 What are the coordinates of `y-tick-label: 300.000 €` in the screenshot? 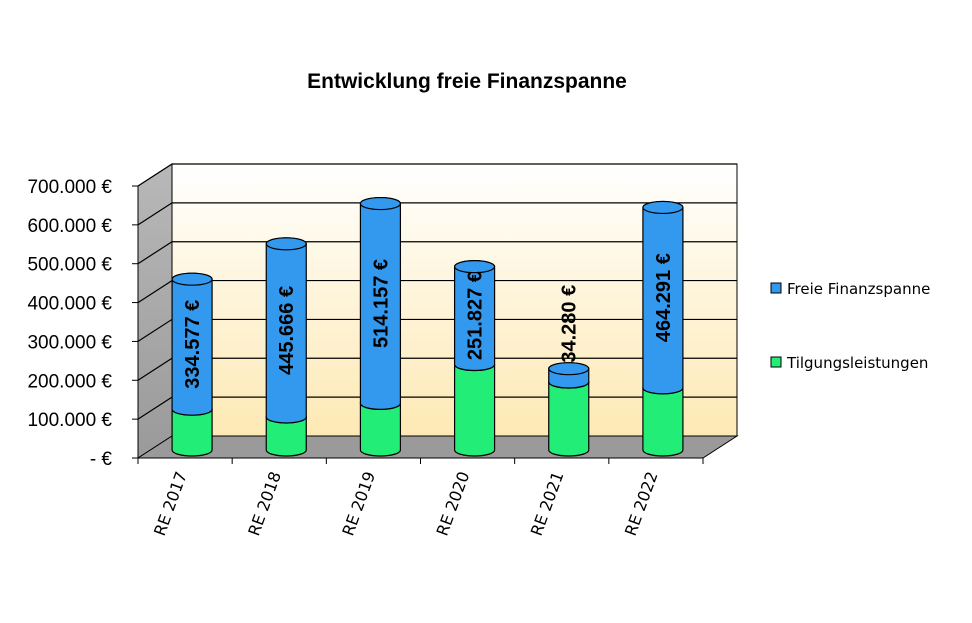 It's located at (69, 342).